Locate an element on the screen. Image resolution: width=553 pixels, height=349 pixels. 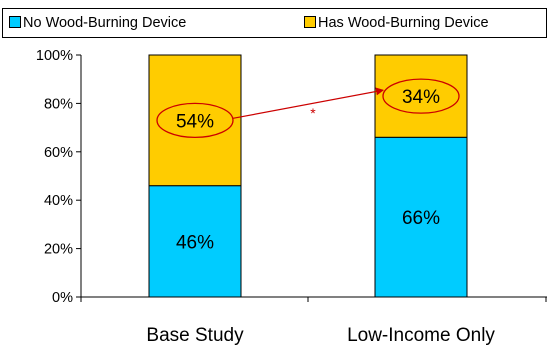
y-tick-label: 80% is located at coordinates (58, 104).